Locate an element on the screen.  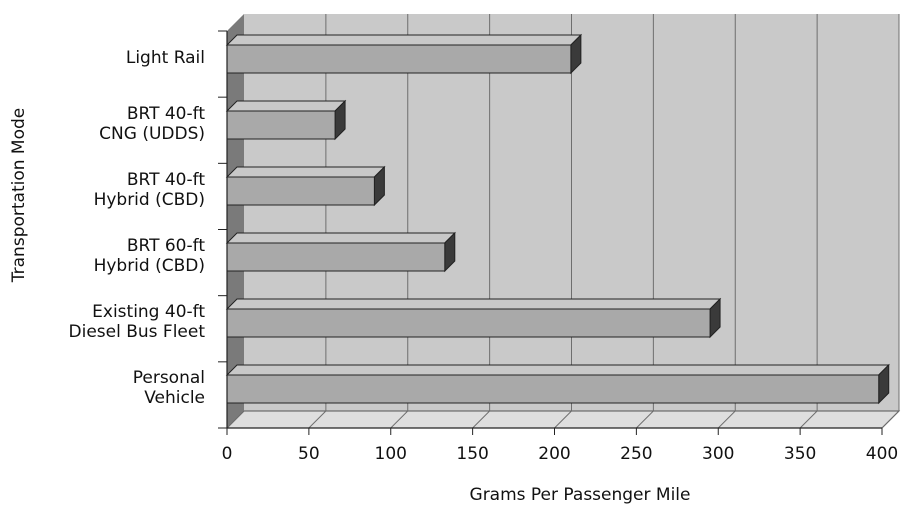
x-tick-label: 400 is located at coordinates (882, 454).